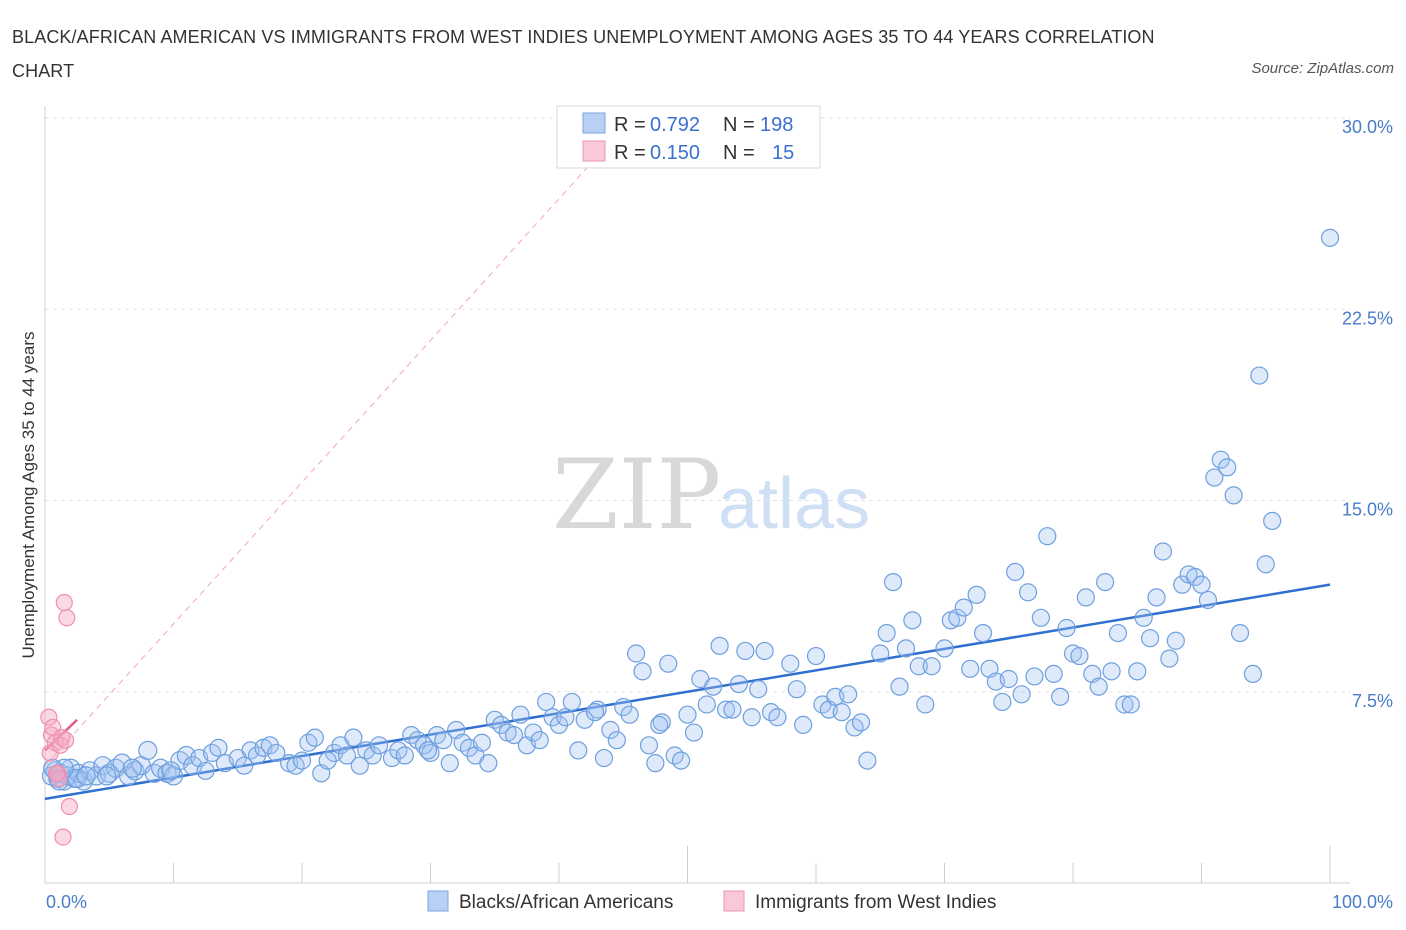  What do you see at coordinates (630, 153) in the screenshot?
I see `legend-r-label-pink: R =` at bounding box center [630, 153].